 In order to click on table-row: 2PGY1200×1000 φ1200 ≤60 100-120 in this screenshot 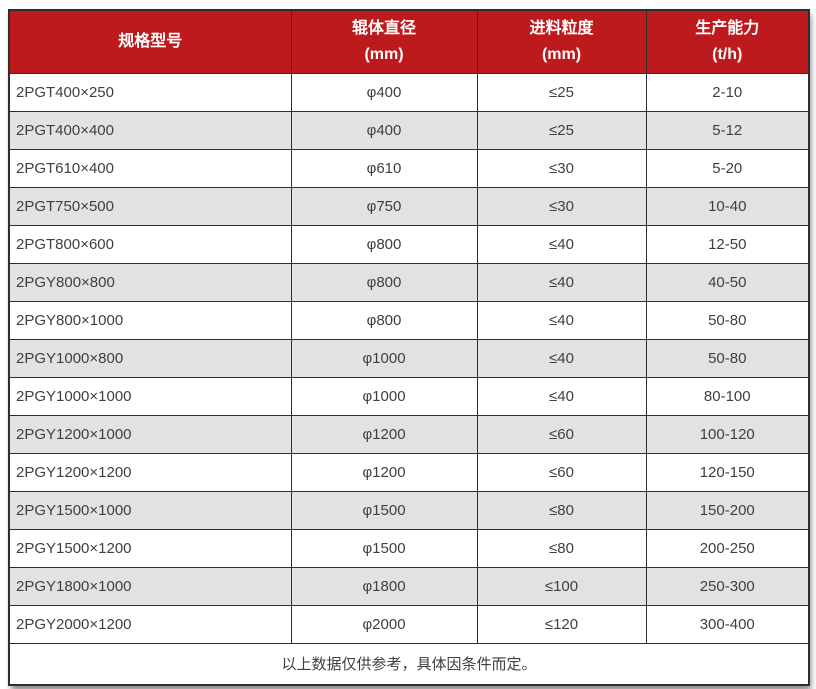, I will do `click(409, 434)`.